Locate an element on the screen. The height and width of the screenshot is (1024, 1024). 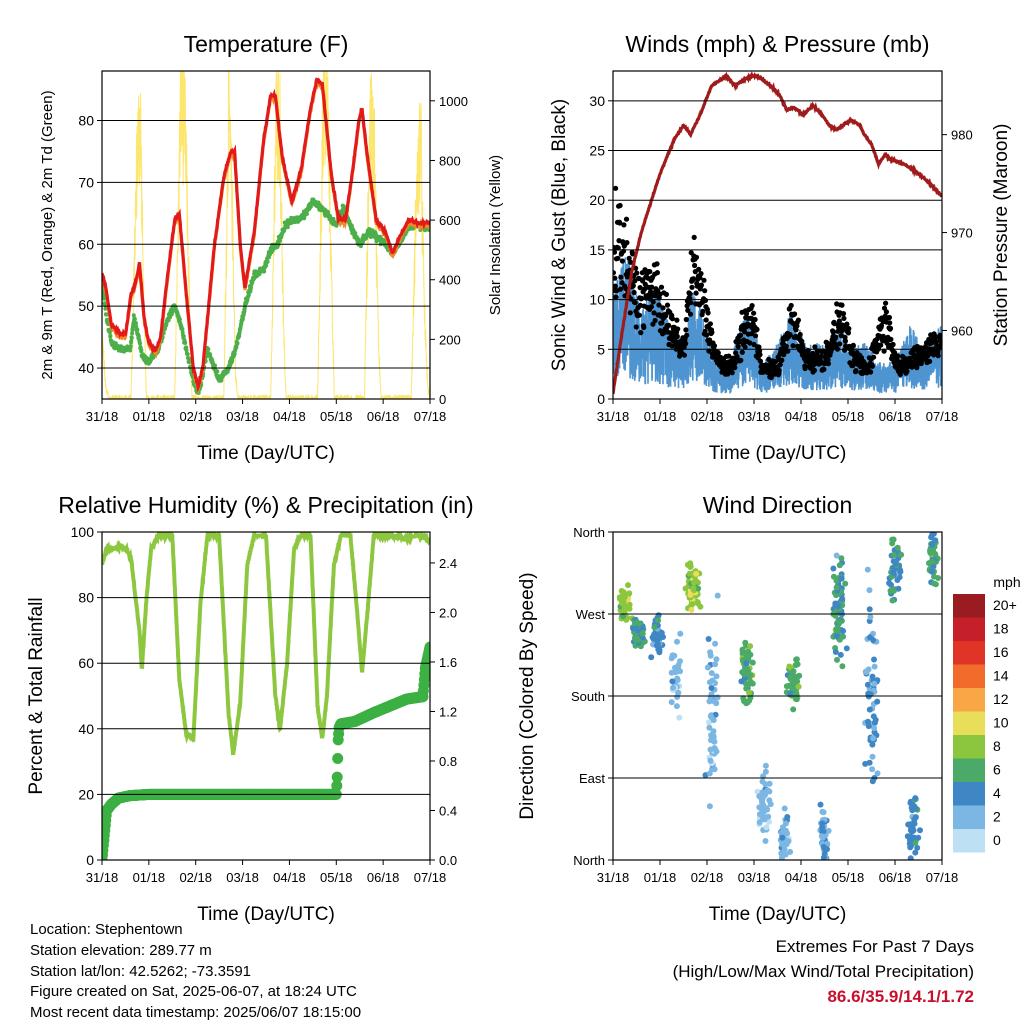
y-right-tick-label: 0.4 is located at coordinates (448, 810).